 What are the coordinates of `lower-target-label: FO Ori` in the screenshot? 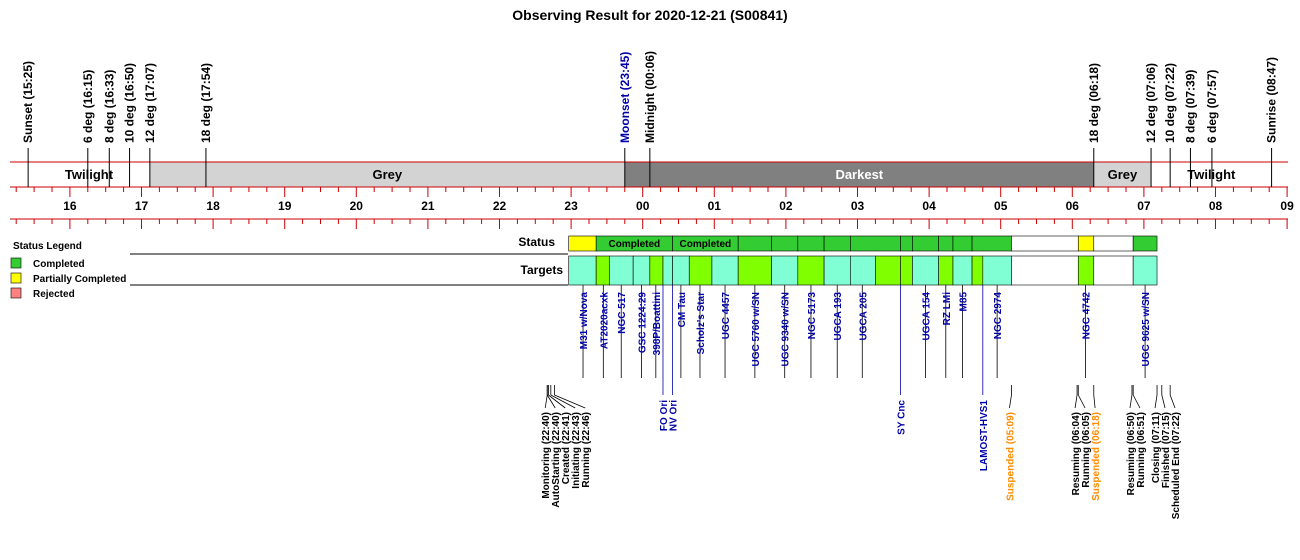 It's located at (664, 415).